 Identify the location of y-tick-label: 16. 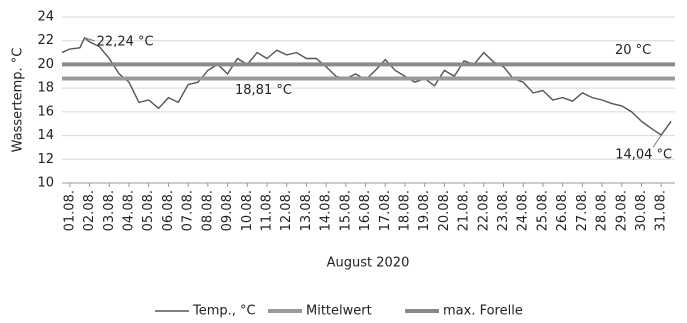
(45, 111).